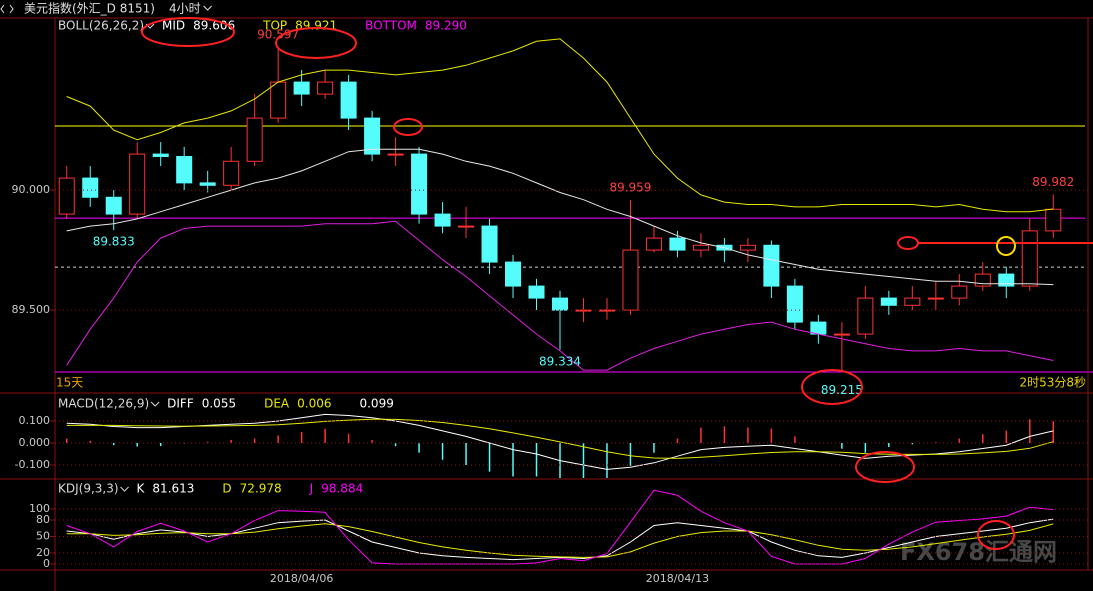 The height and width of the screenshot is (591, 1093). I want to click on readout-value: 0.055, so click(219, 404).